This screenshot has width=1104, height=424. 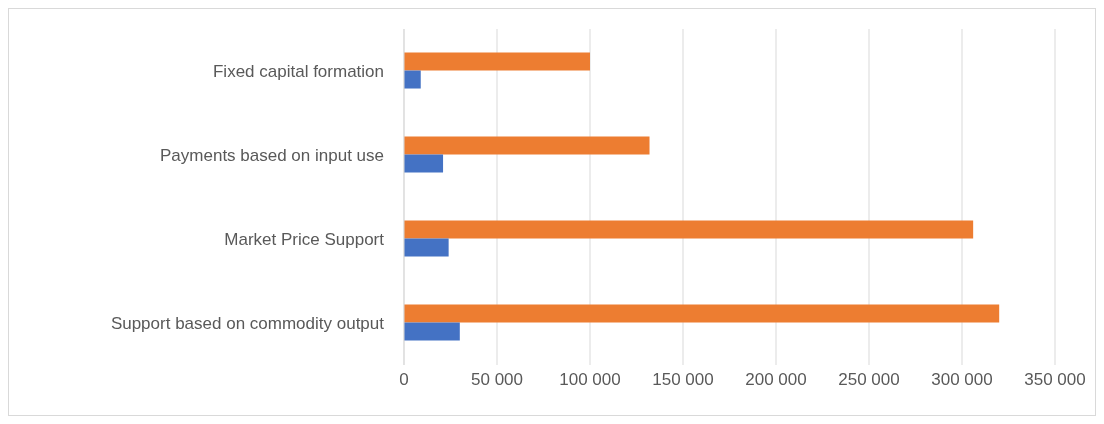 I want to click on x-tick-label: 300 000, so click(x=962, y=380).